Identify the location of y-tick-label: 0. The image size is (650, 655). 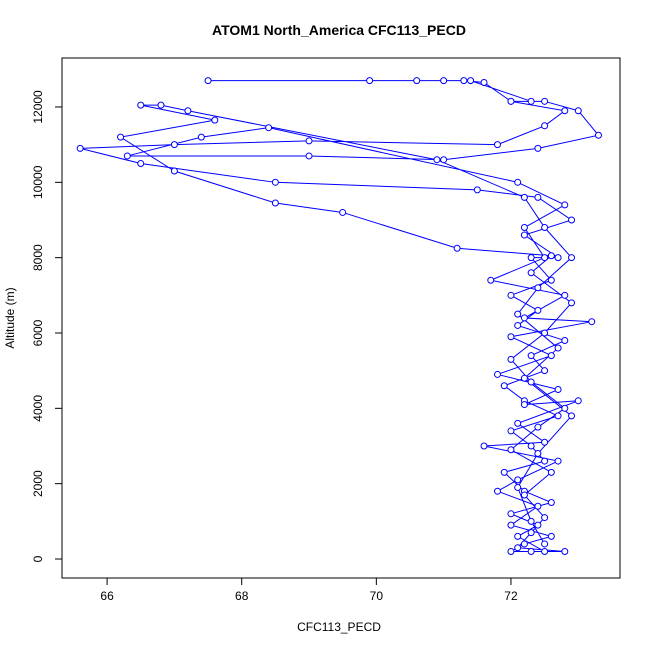
(38, 558).